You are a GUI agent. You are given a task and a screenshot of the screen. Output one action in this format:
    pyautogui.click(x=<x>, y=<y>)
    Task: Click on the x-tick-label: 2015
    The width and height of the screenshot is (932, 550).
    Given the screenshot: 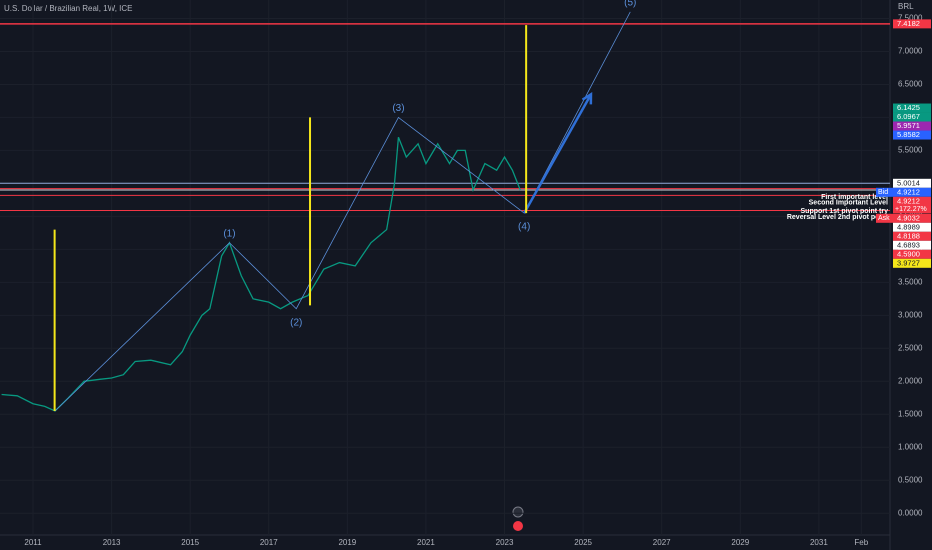 What is the action you would take?
    pyautogui.click(x=190, y=542)
    